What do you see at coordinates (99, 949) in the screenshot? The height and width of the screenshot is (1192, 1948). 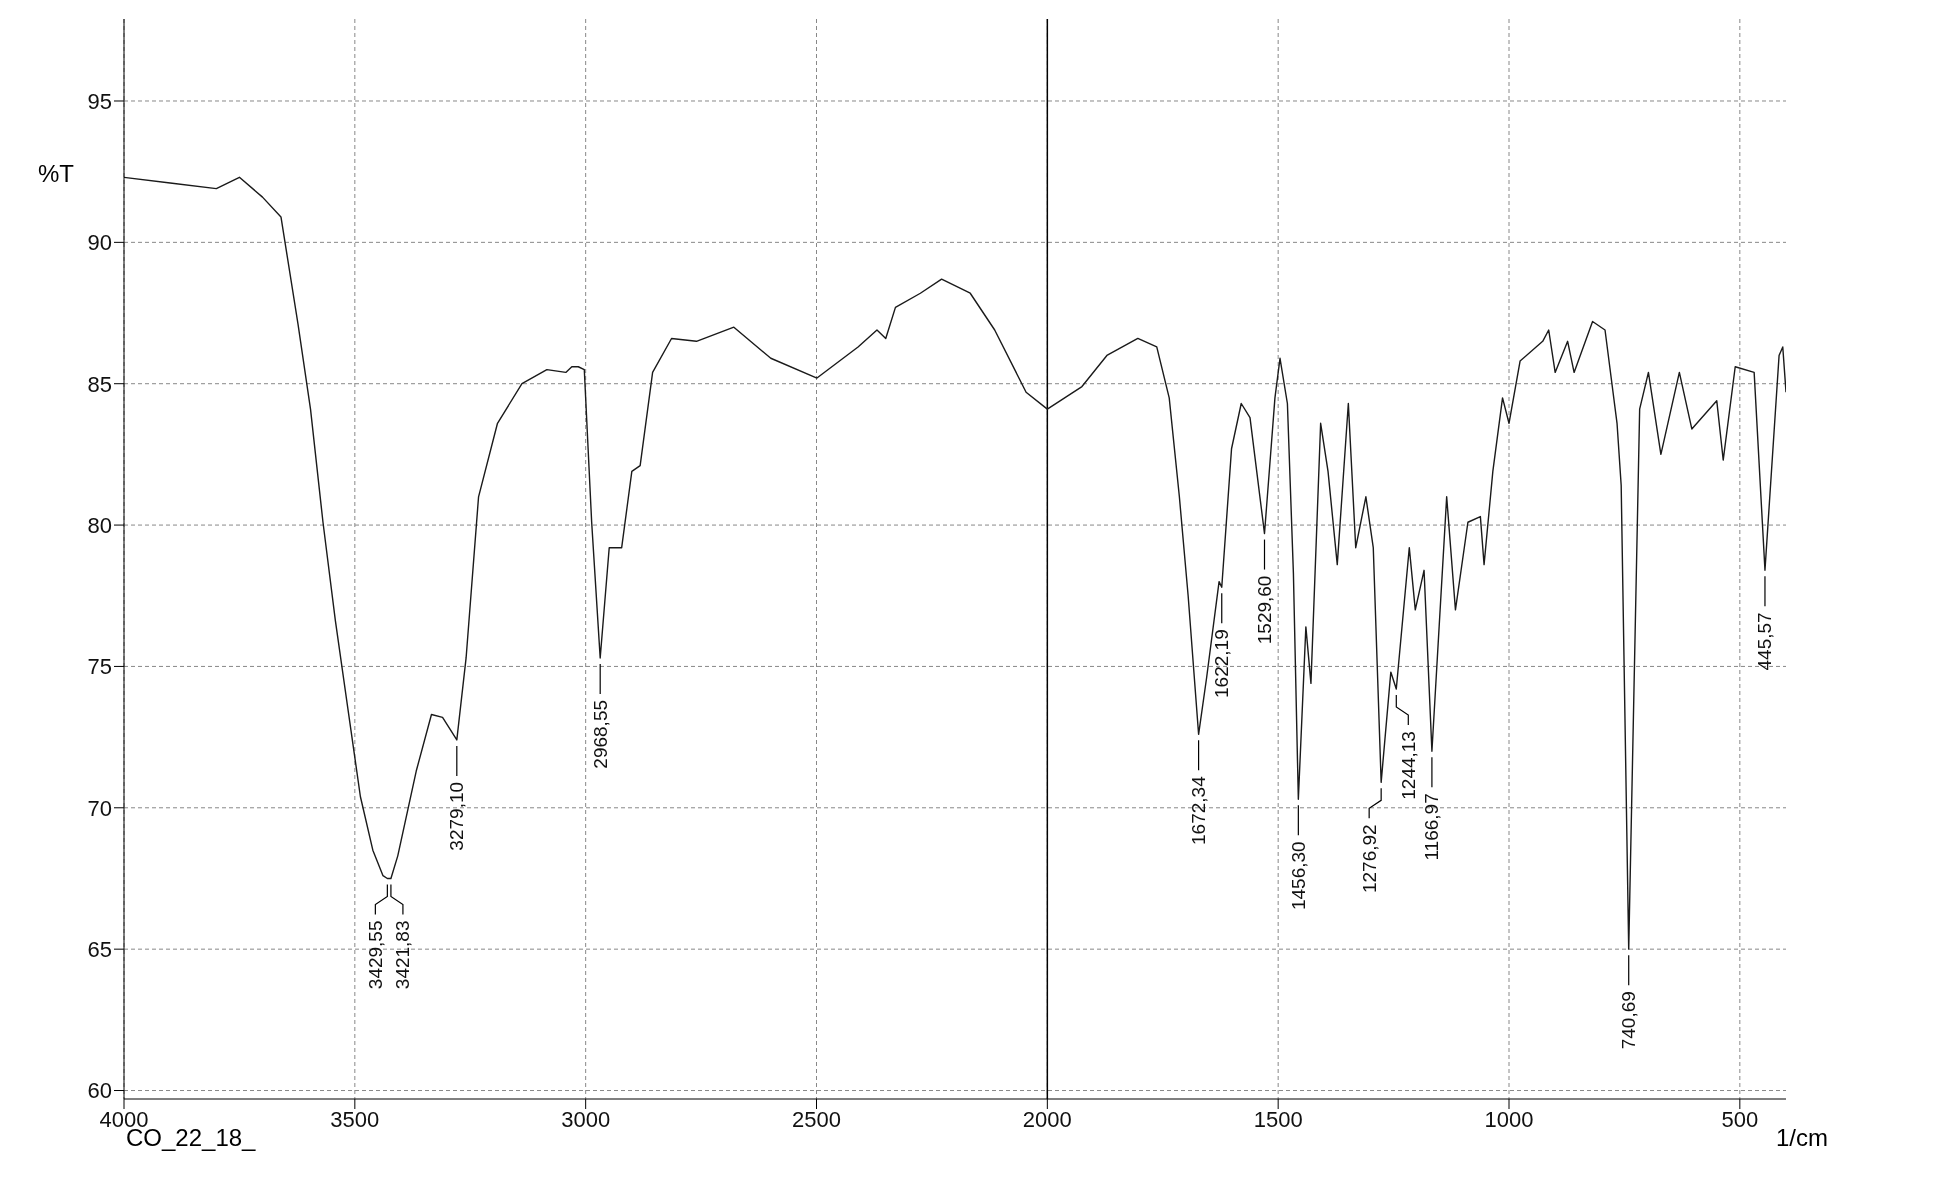 I see `y-tick-label: 65` at bounding box center [99, 949].